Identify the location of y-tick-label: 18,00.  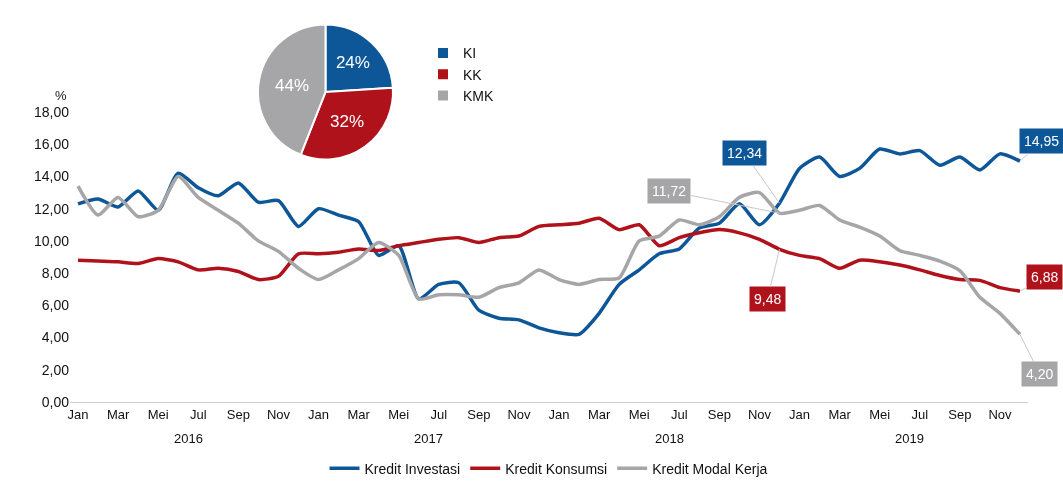
(51, 111).